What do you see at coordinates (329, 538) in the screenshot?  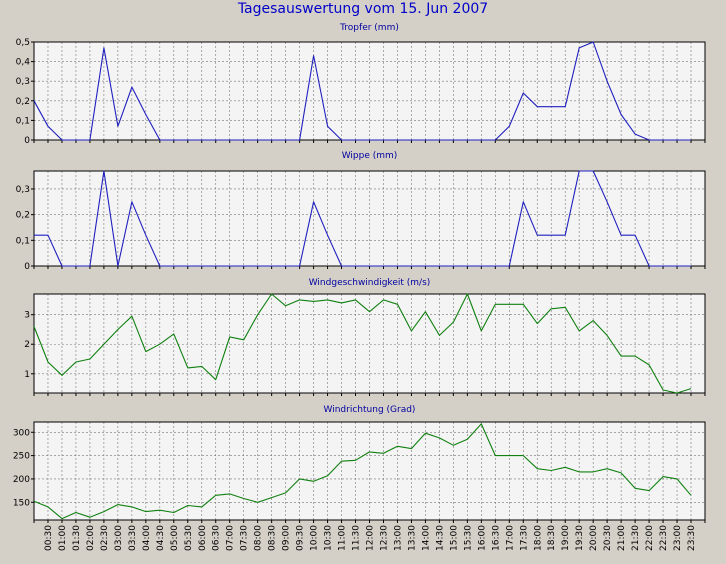 I see `x-tick-label-20: 10:30` at bounding box center [329, 538].